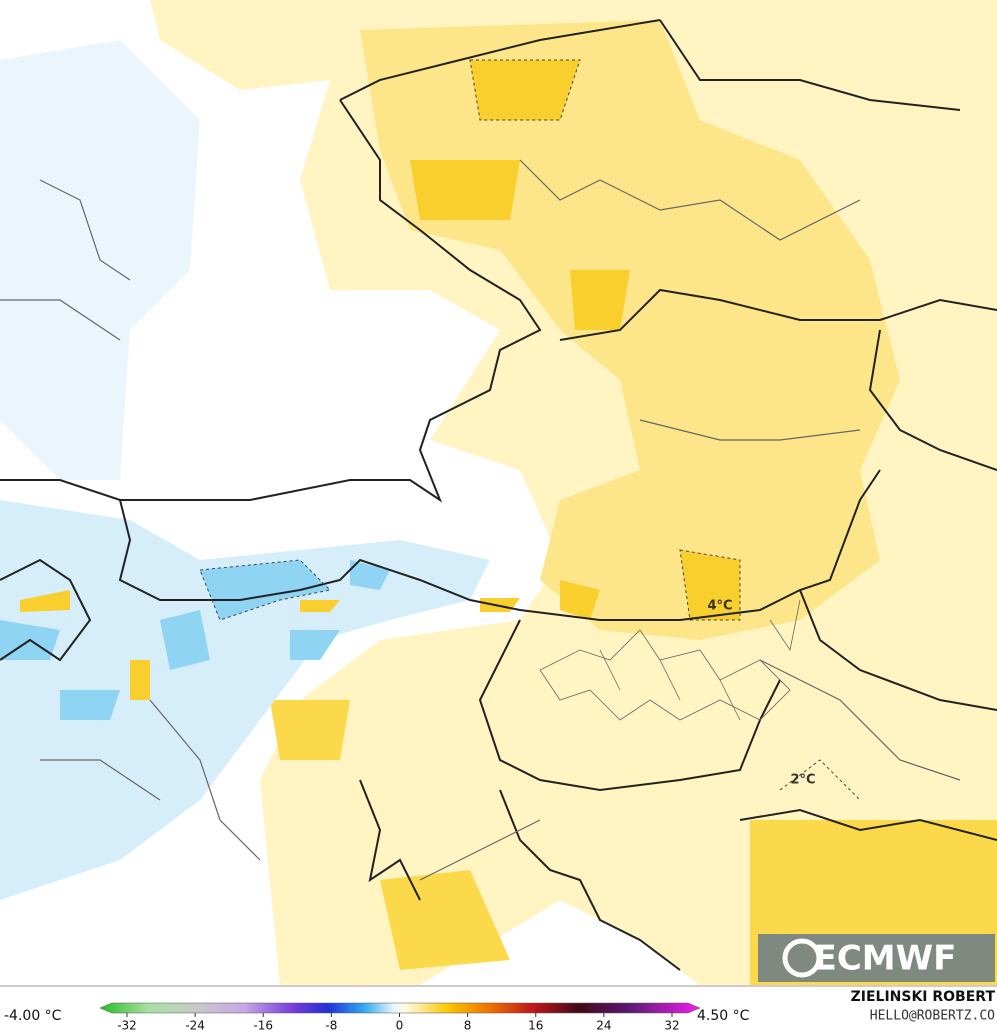 This screenshot has height=1035, width=997. I want to click on colorbar-tick-label: 32, so click(671, 1026).